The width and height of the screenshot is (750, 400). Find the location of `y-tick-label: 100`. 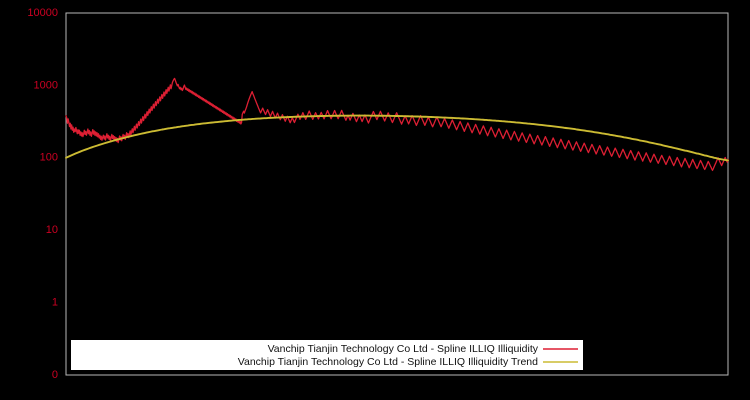

y-tick-label: 100 is located at coordinates (49, 158).